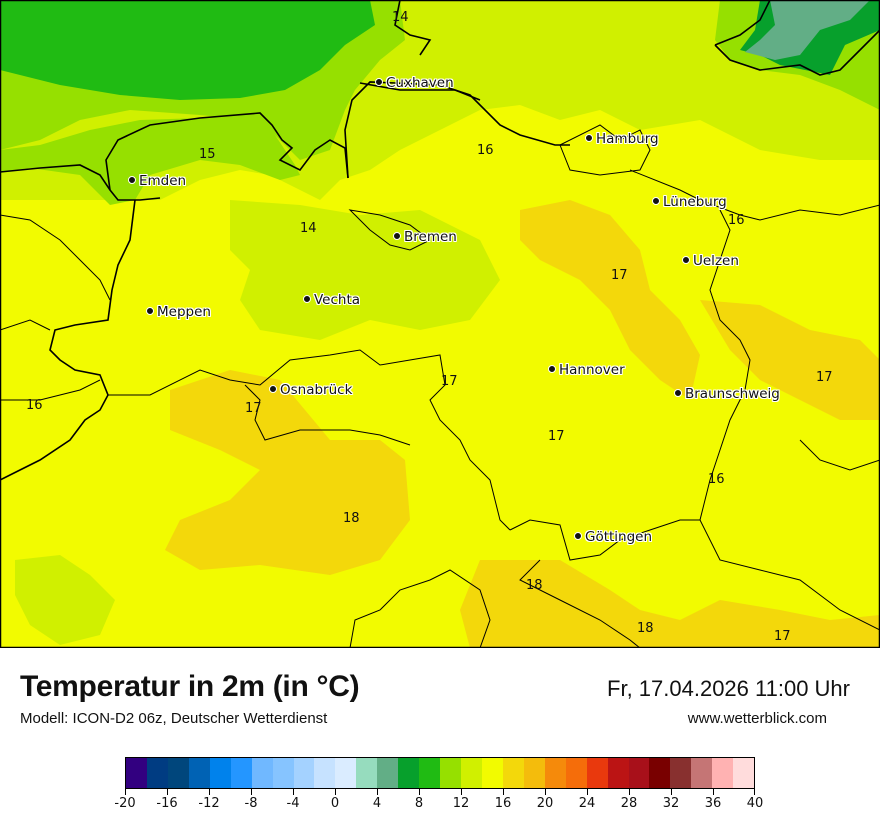 Image resolution: width=880 pixels, height=830 pixels. I want to click on forecast-datetime: Fr, 17.04.2026 11:00 Uhr, so click(728, 688).